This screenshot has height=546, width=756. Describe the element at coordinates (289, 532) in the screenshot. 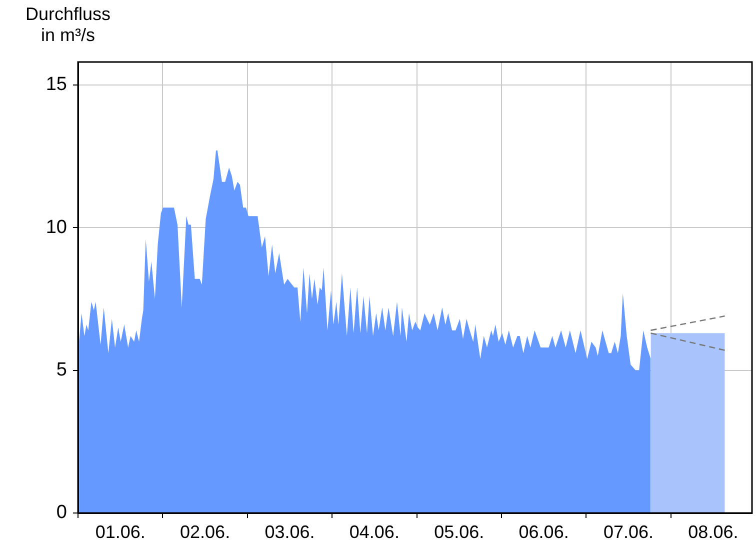

I see `x-tick-label: 03.06.` at that location.